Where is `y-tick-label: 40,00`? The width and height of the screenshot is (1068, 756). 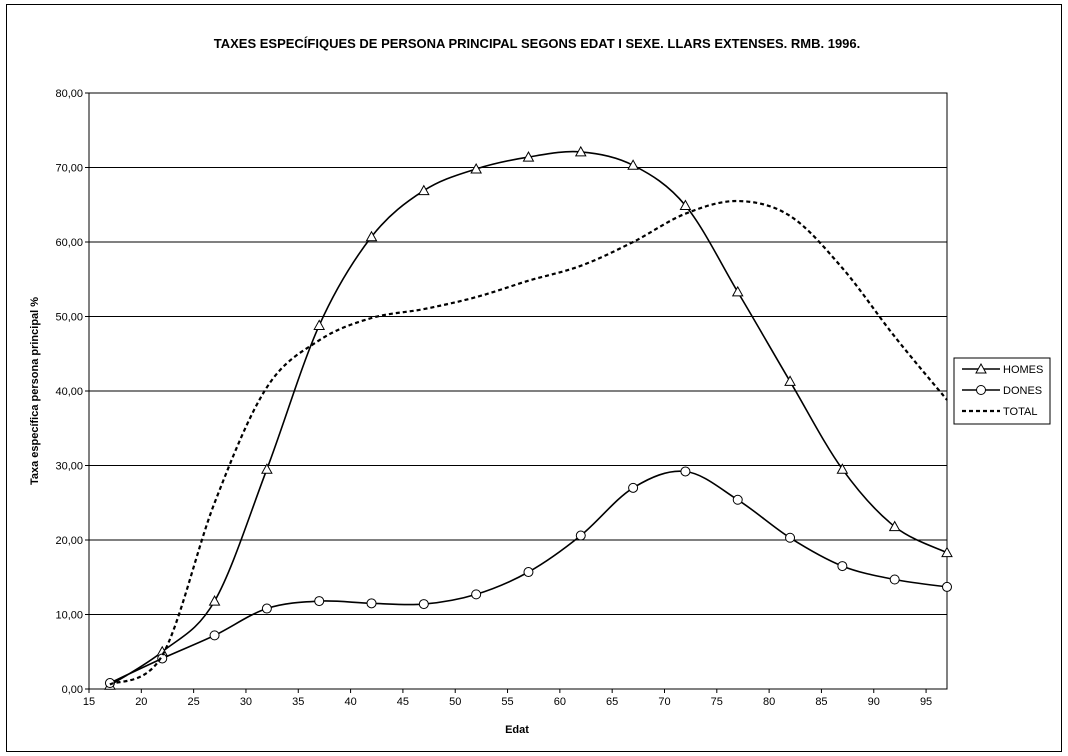 y-tick-label: 40,00 is located at coordinates (69, 392).